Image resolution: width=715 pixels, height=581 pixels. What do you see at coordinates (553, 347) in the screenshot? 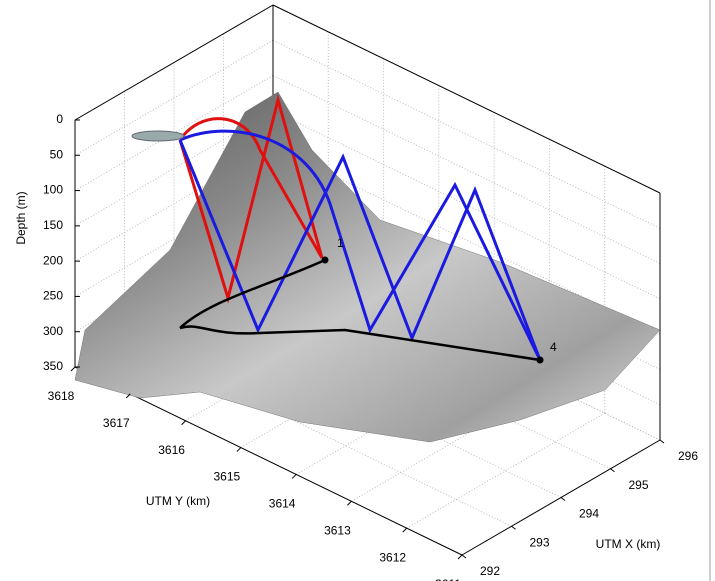
I see `annotation: 4` at bounding box center [553, 347].